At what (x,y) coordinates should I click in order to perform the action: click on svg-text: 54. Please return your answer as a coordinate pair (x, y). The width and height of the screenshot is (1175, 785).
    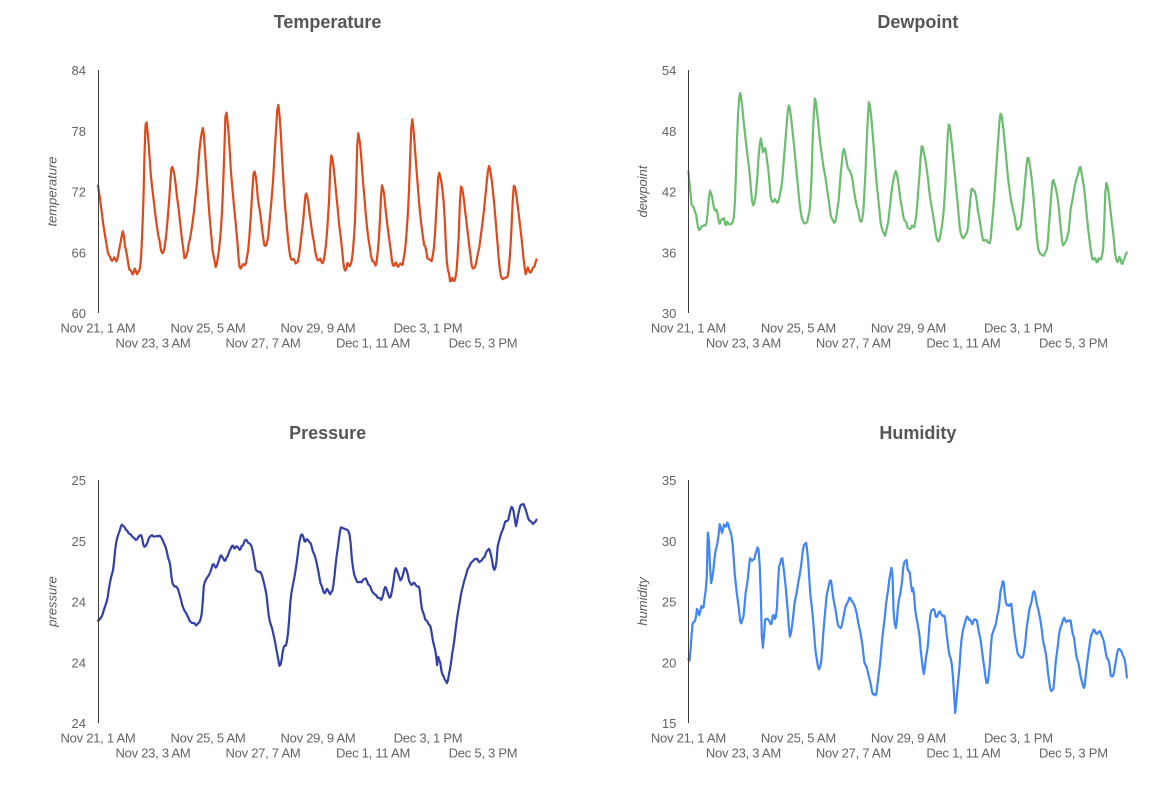
    Looking at the image, I should click on (669, 70).